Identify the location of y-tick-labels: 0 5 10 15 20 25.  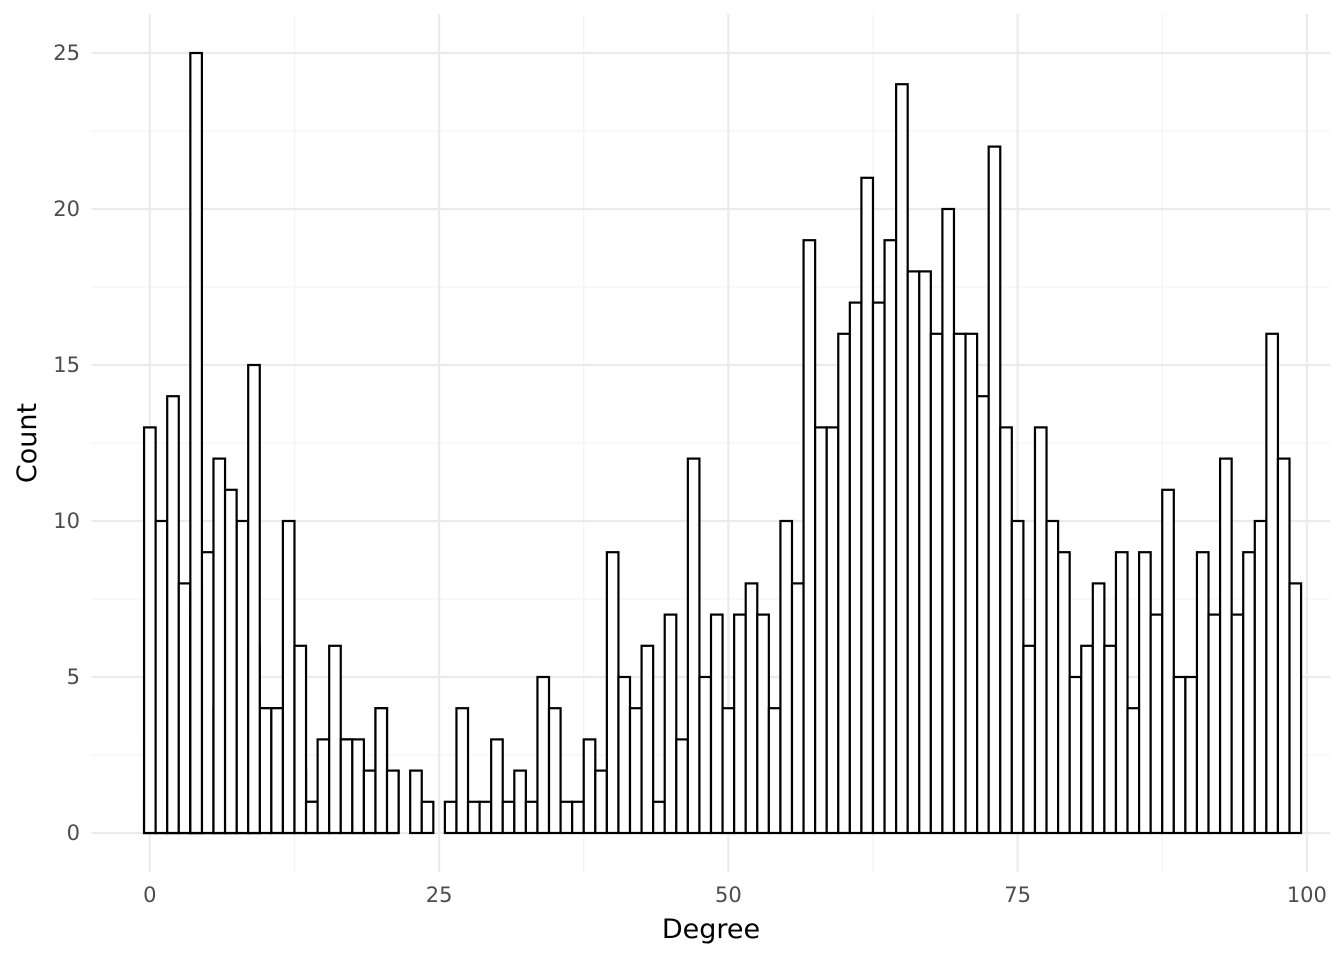
(66, 443).